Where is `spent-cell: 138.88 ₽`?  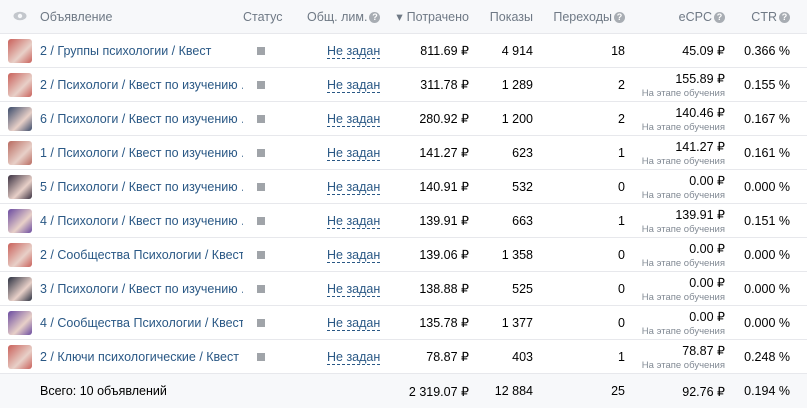 spent-cell: 138.88 ₽ is located at coordinates (430, 289).